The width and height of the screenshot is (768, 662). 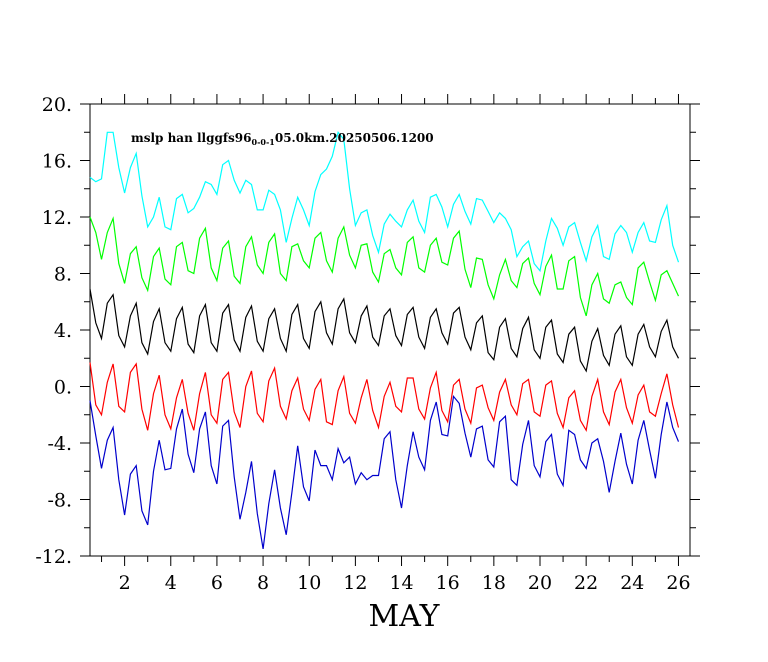 I want to click on y-tick-label: -4., so click(x=59, y=444).